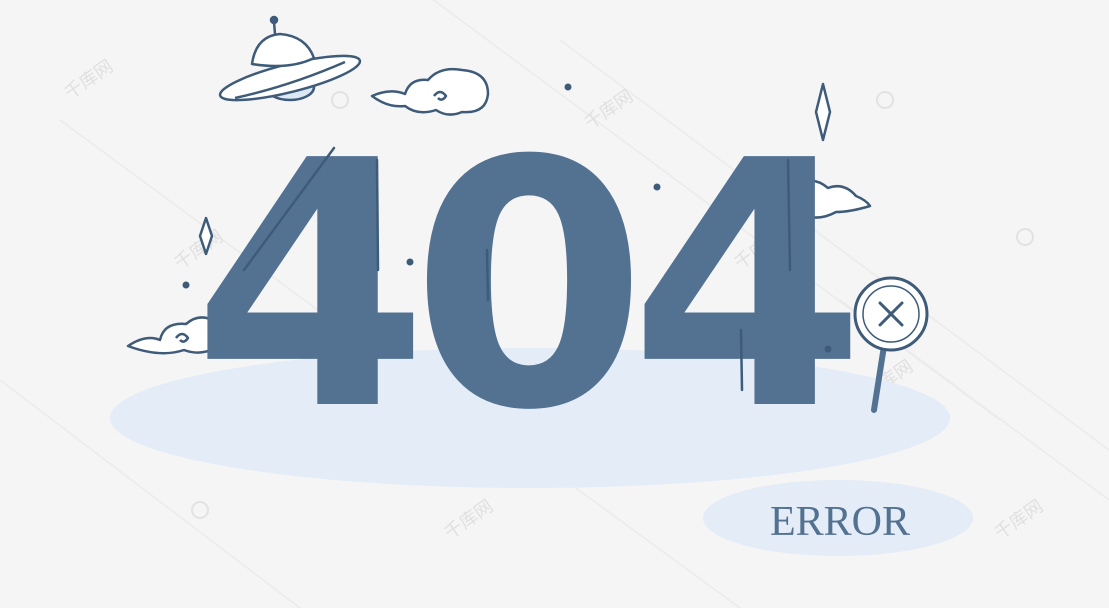 This screenshot has height=608, width=1109. Describe the element at coordinates (174, 335) in the screenshot. I see `cloud-icon-left` at that location.